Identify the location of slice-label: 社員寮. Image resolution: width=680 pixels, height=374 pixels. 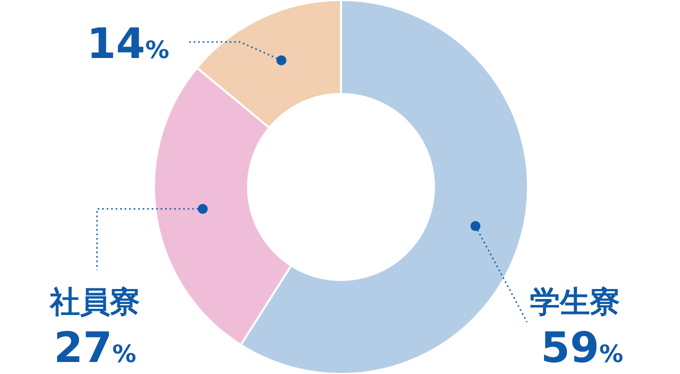
(94, 302).